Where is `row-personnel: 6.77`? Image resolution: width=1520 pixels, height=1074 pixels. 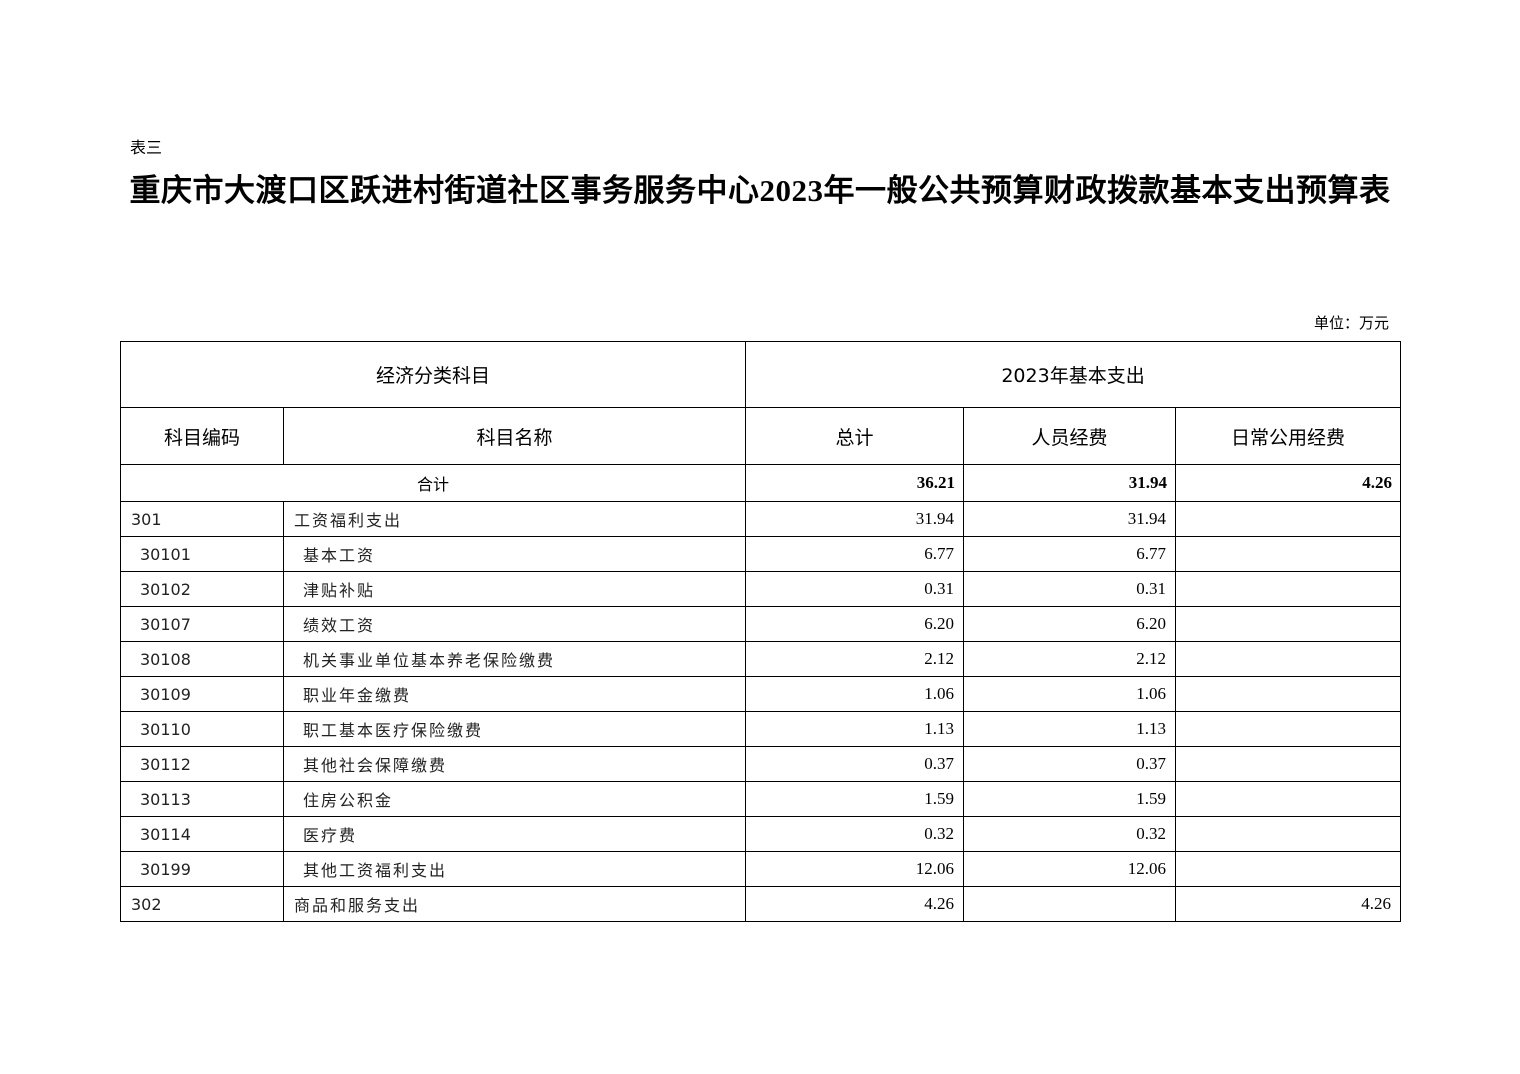
row-personnel: 6.77 is located at coordinates (1070, 554).